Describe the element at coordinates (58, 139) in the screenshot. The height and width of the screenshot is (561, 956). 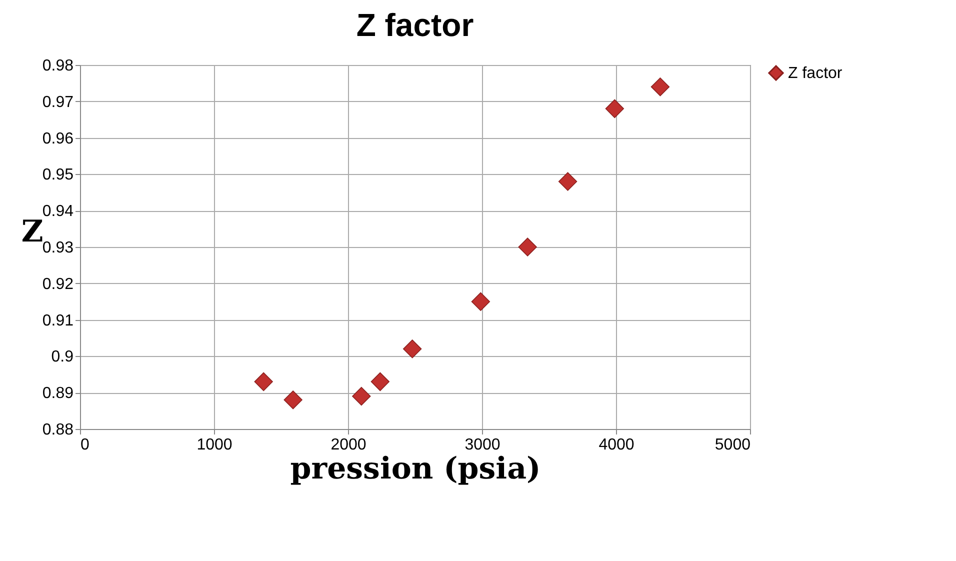
I see `y-tick-label: 0.96` at that location.